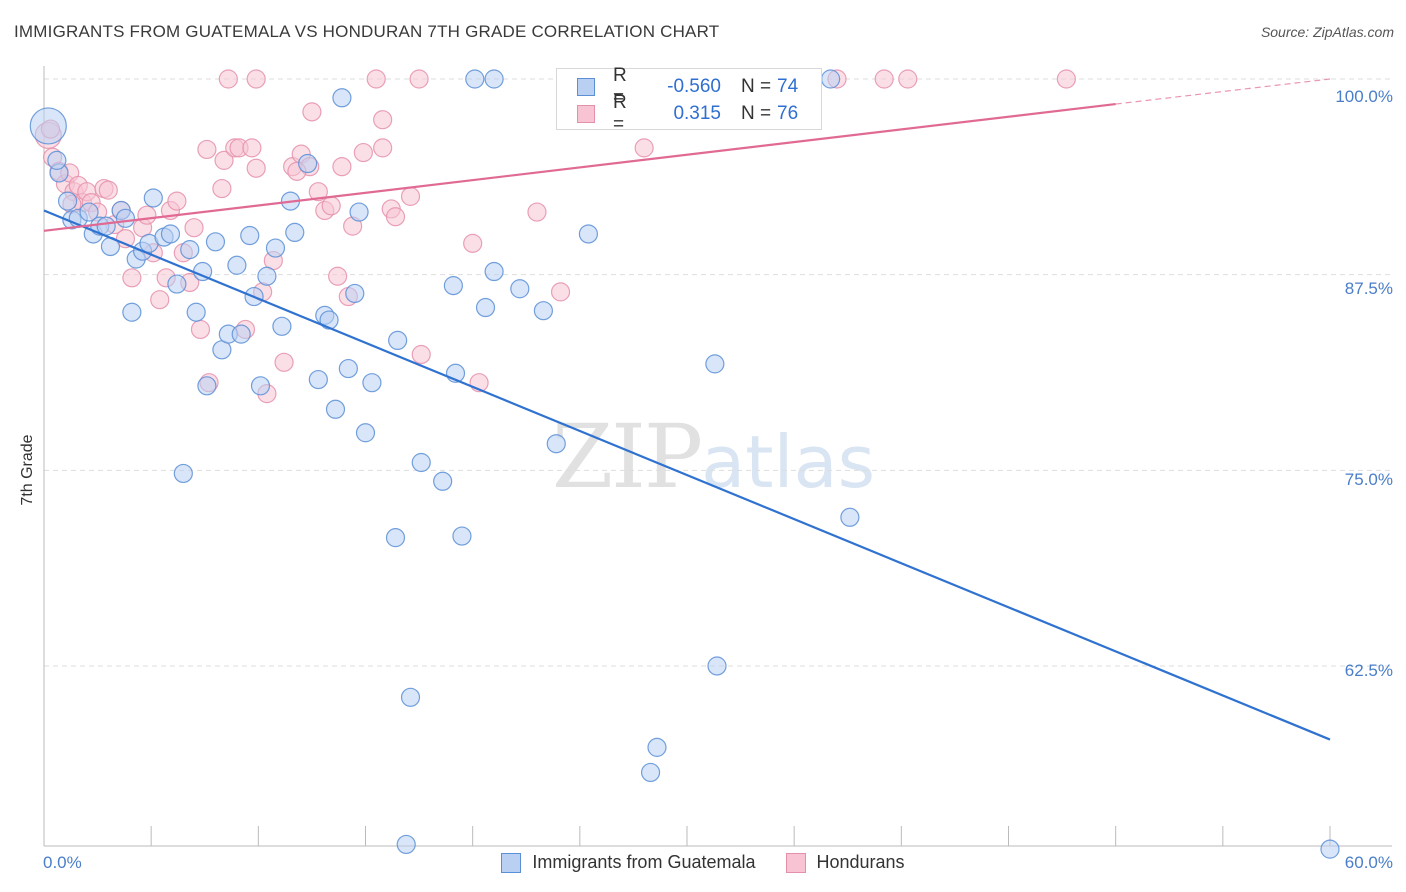 Image resolution: width=1406 pixels, height=892 pixels. I want to click on series-legend: Immigrants from Guatemala Hondurans, so click(703, 862).